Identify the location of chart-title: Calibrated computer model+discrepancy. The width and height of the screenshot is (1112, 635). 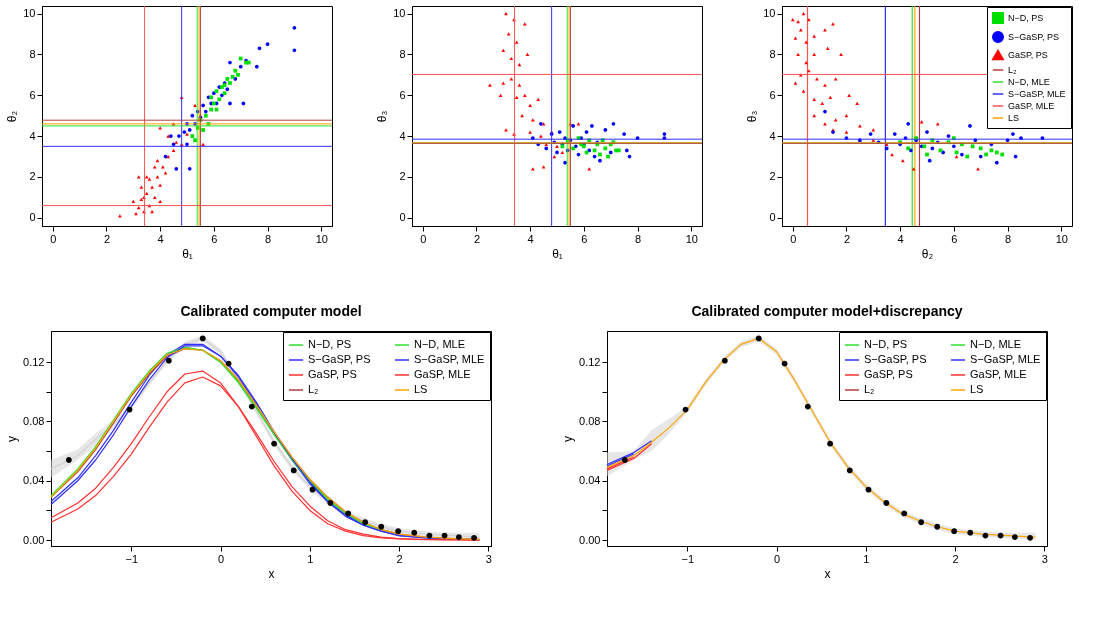
(827, 311).